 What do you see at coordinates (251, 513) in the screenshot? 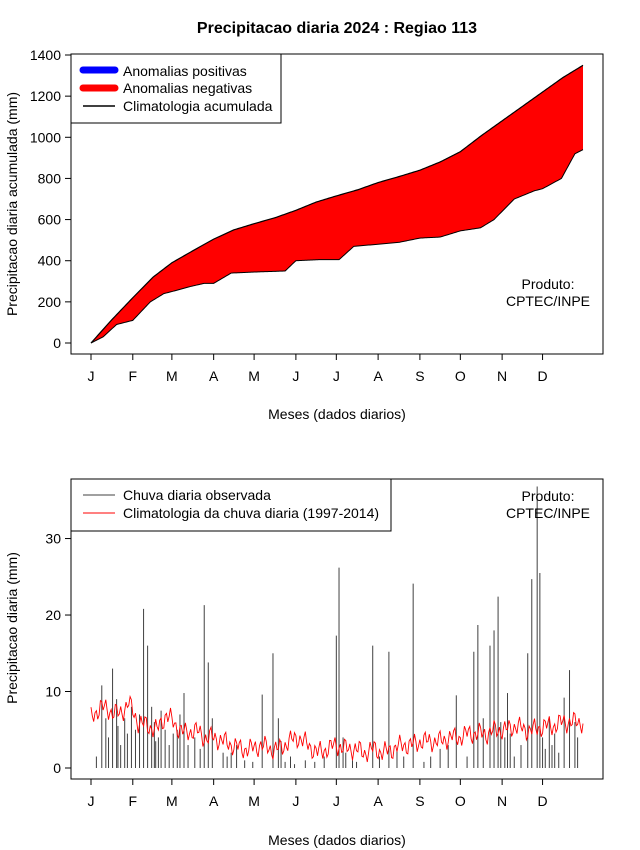
I see `legend-label: Climatologia da chuva diaria (1997-2014)` at bounding box center [251, 513].